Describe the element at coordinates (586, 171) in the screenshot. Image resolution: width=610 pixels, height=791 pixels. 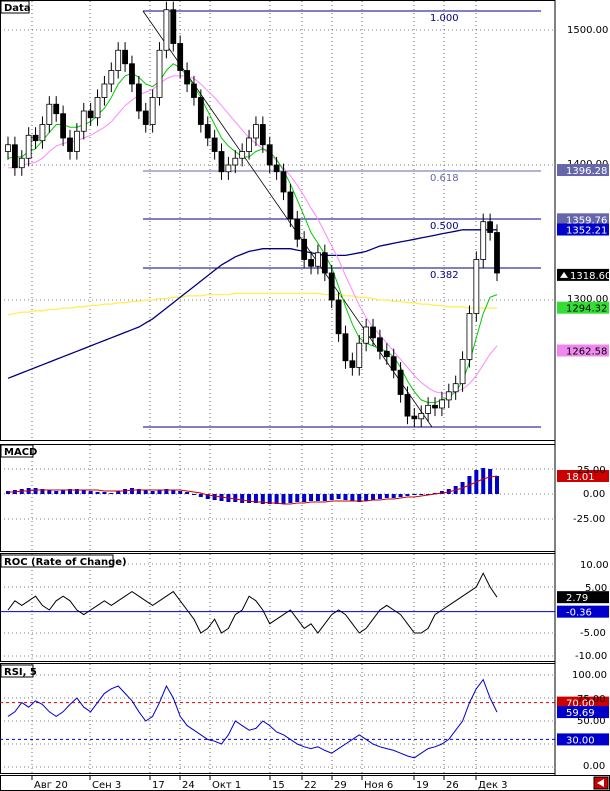
I see `price-tag-0: 1396.28` at that location.